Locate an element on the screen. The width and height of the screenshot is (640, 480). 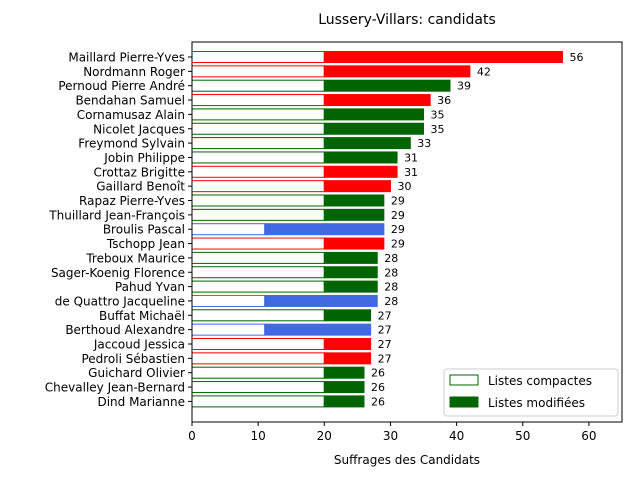
value-label: 36 is located at coordinates (444, 100).